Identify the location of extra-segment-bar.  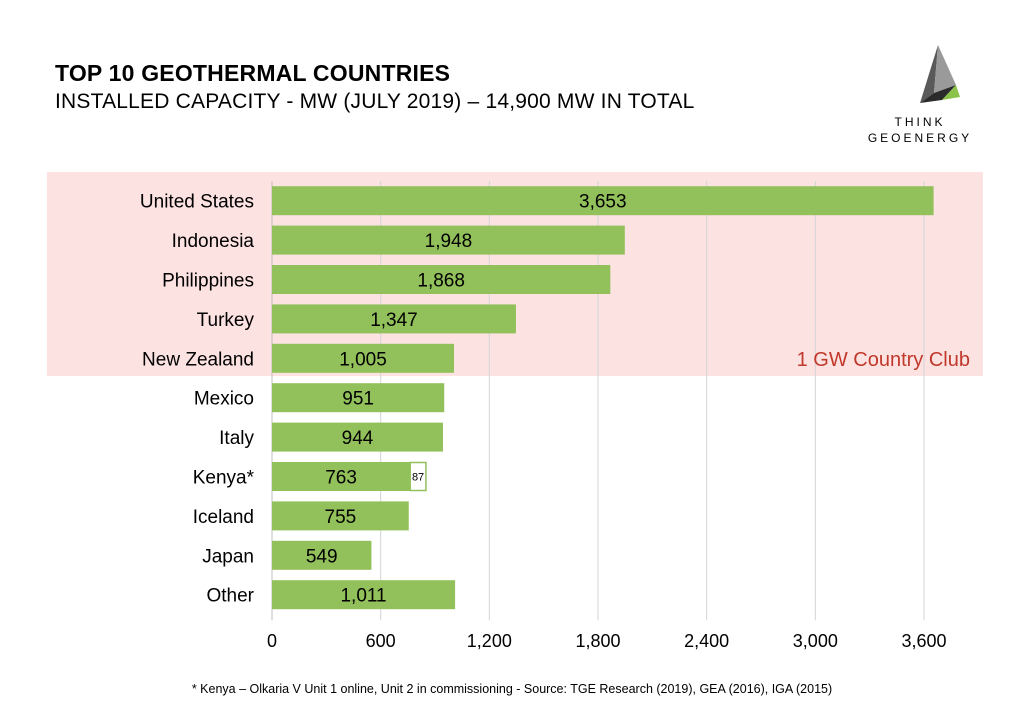
(418, 476).